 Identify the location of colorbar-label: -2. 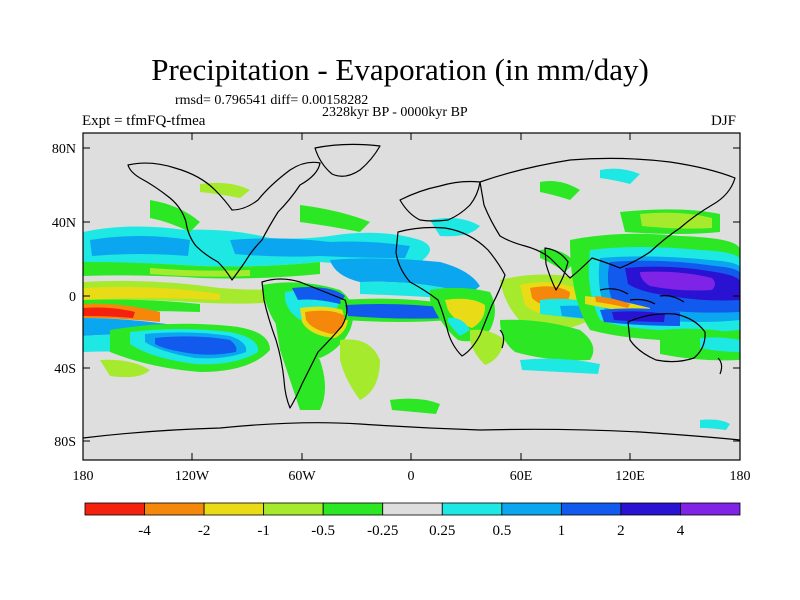
(204, 531).